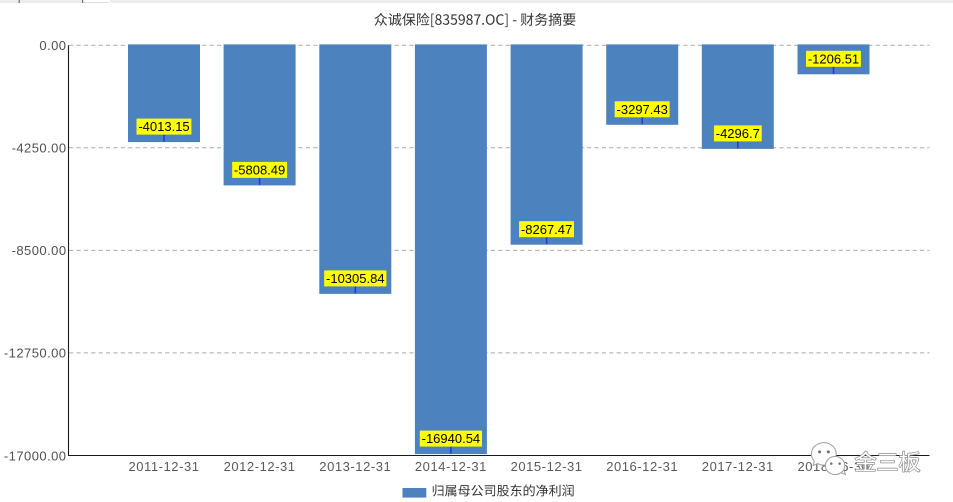  Describe the element at coordinates (35, 353) in the screenshot. I see `svg-text: -12750.00` at that location.